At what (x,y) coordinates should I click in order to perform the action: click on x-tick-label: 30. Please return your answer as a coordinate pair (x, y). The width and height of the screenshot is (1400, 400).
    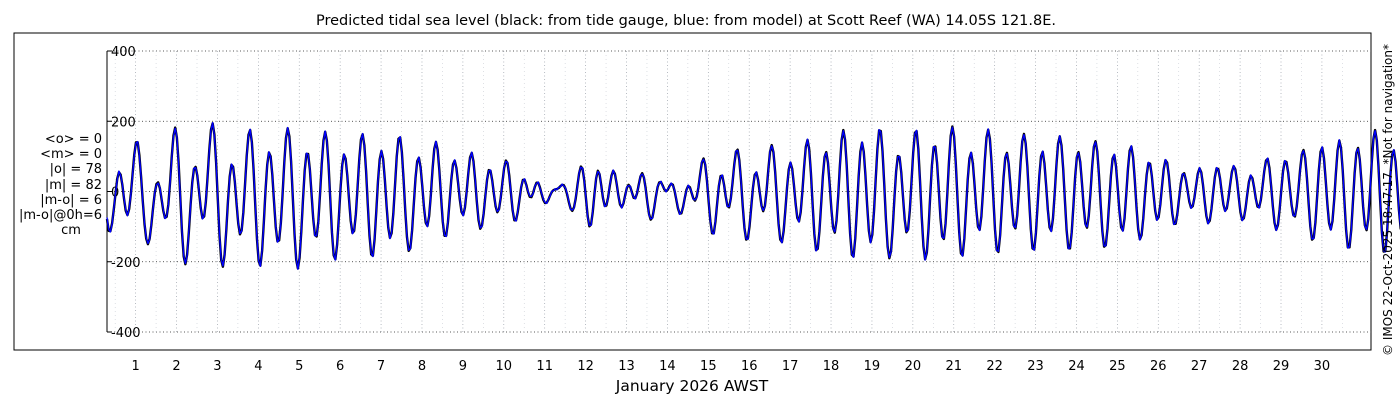
    Looking at the image, I should click on (1322, 366).